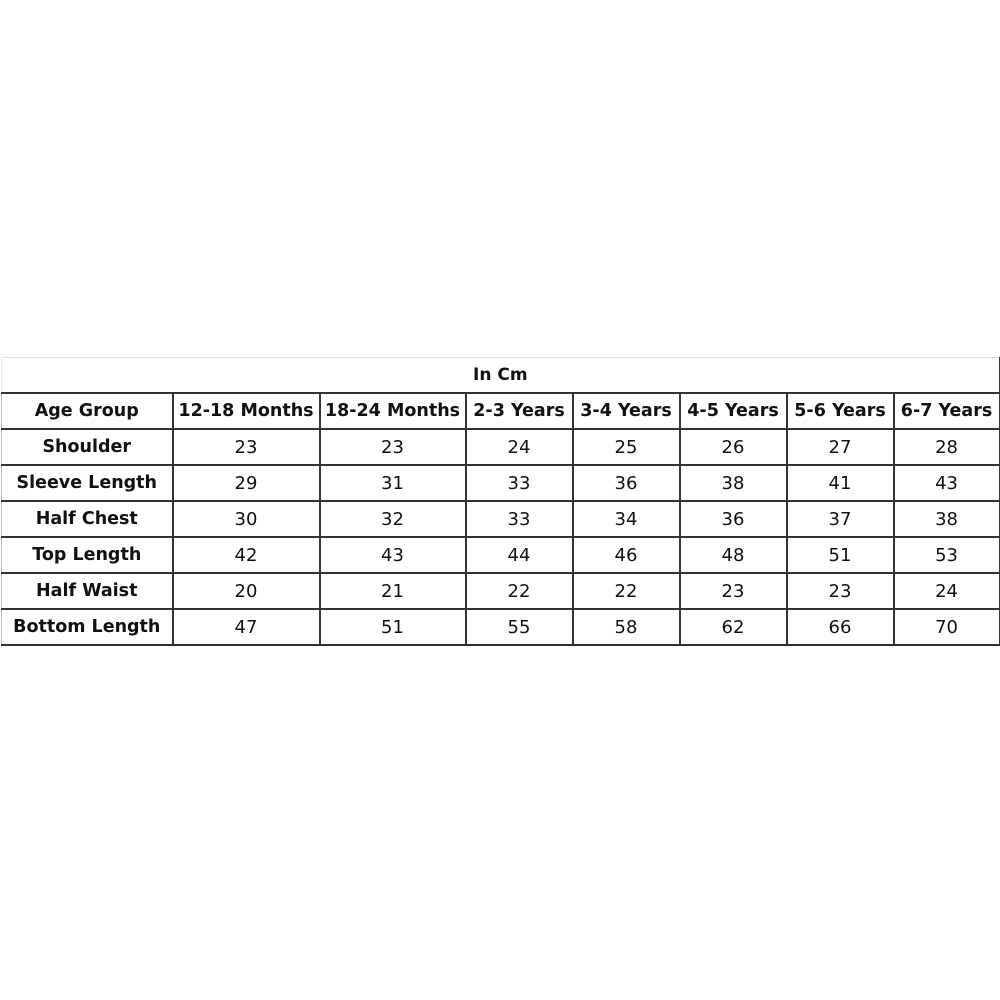  I want to click on column-header: 3-4 Years, so click(626, 411).